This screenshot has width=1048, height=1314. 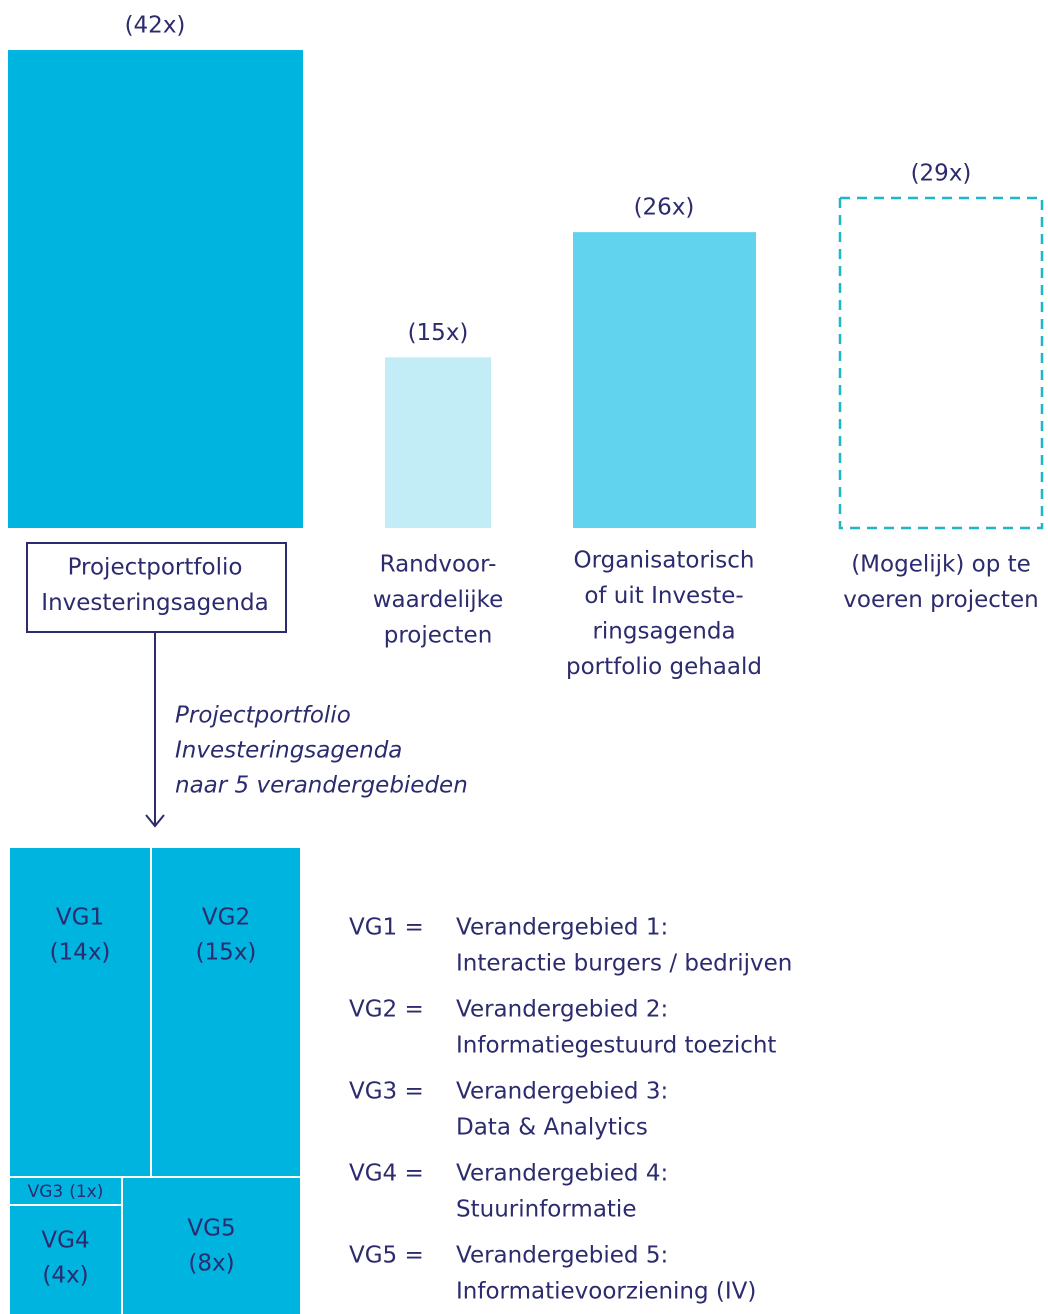 What do you see at coordinates (154, 603) in the screenshot?
I see `bar-name: Investeringsagenda` at bounding box center [154, 603].